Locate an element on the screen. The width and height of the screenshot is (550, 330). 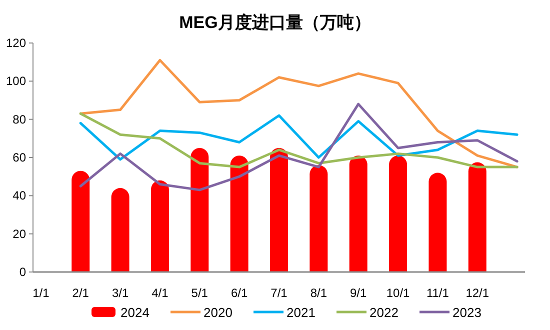
x-tick-label: 11/1 is located at coordinates (438, 293).